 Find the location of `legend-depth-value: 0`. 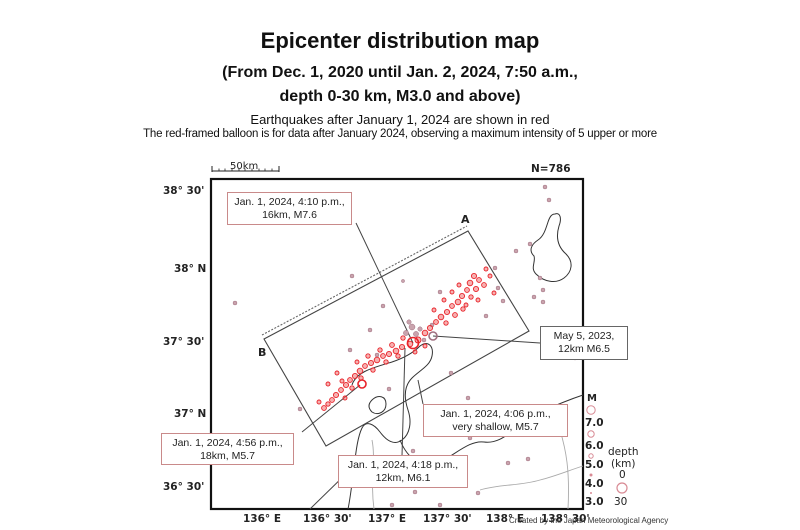

legend-depth-value: 0 is located at coordinates (622, 475).